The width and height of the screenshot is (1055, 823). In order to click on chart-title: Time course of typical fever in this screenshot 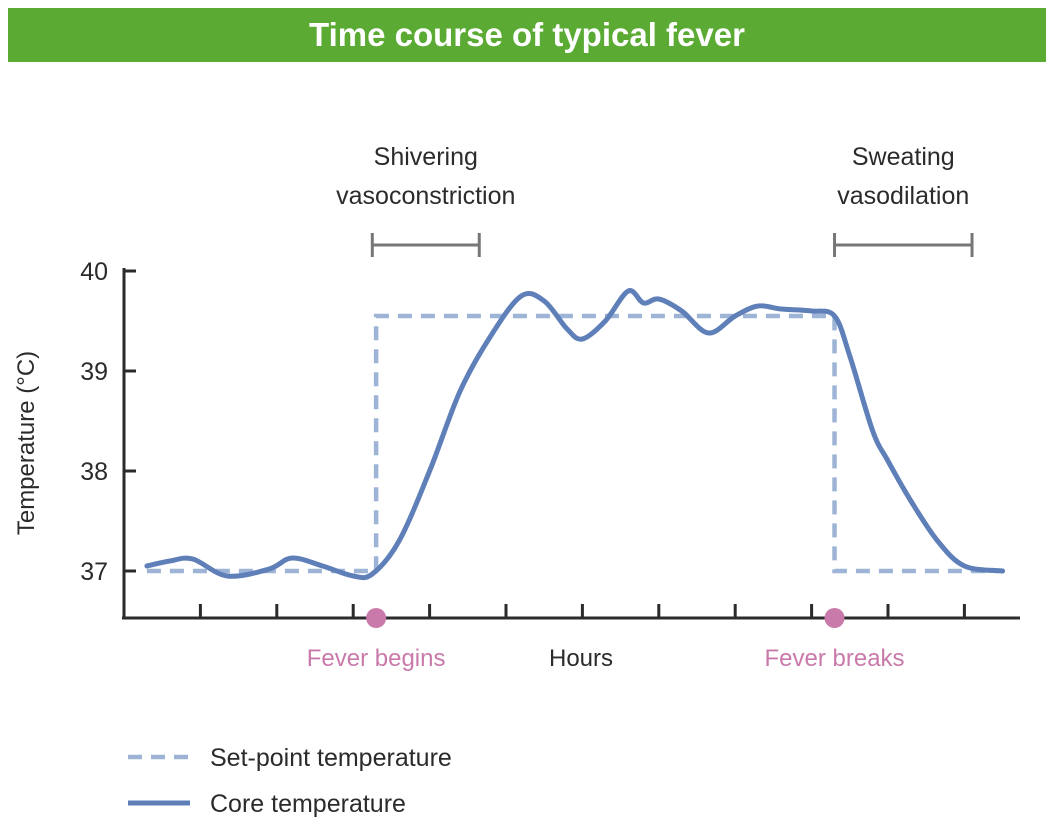, I will do `click(527, 34)`.